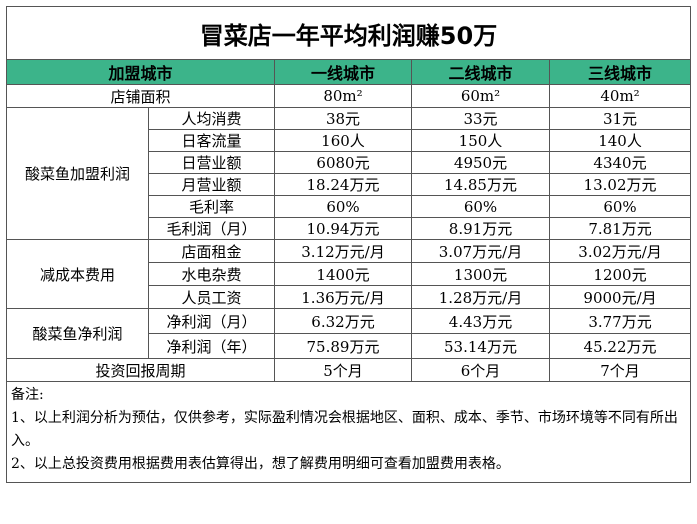 This screenshot has width=697, height=524. Describe the element at coordinates (620, 72) in the screenshot. I see `header-tier3: 三线城市` at that location.